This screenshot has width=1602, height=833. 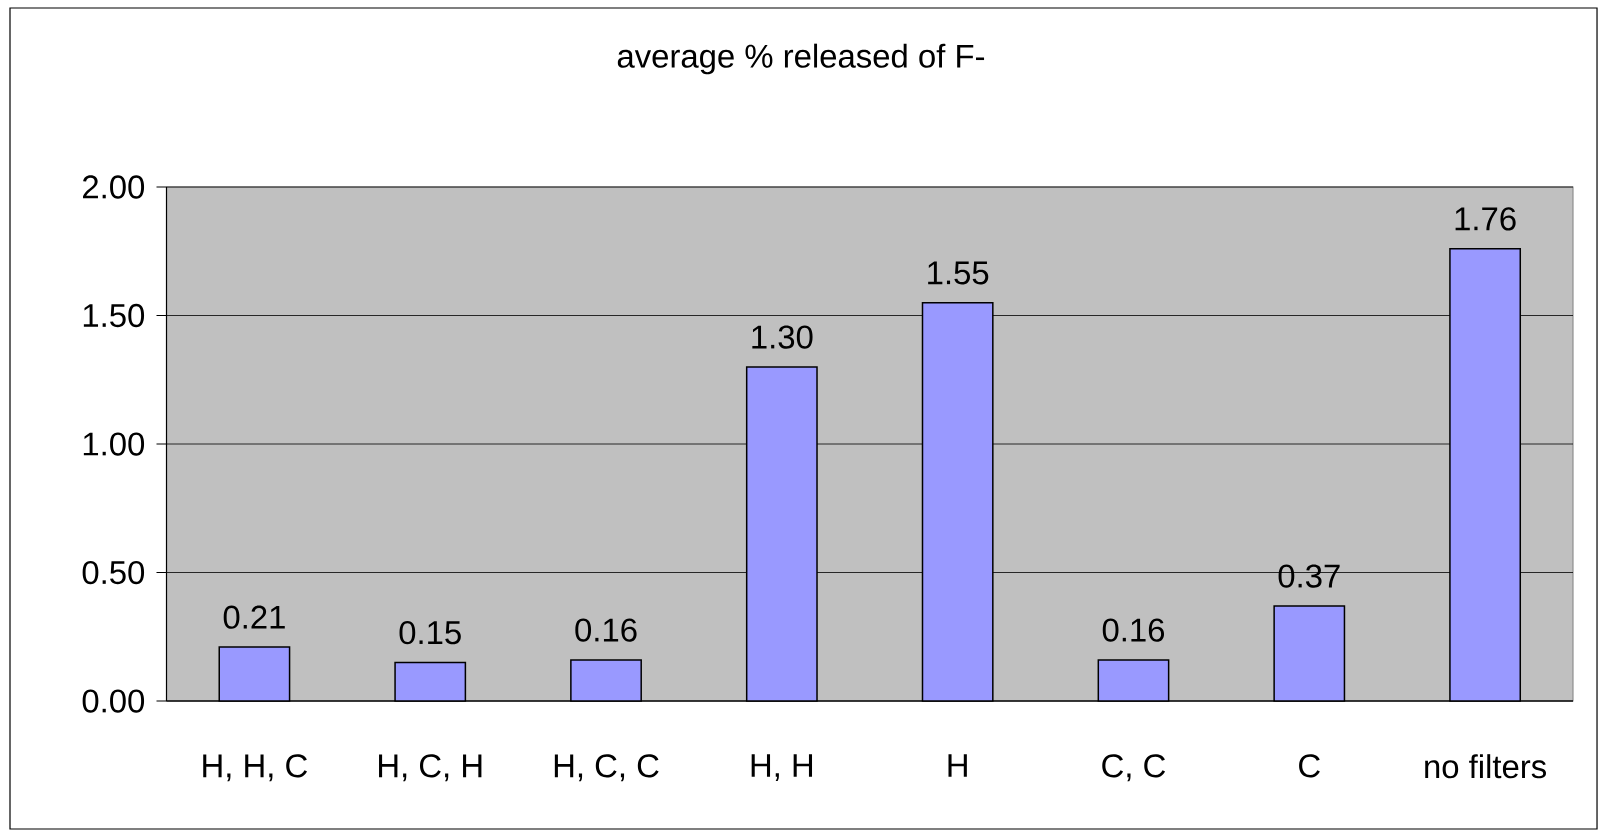 What do you see at coordinates (957, 765) in the screenshot?
I see `x-tick-label: H` at bounding box center [957, 765].